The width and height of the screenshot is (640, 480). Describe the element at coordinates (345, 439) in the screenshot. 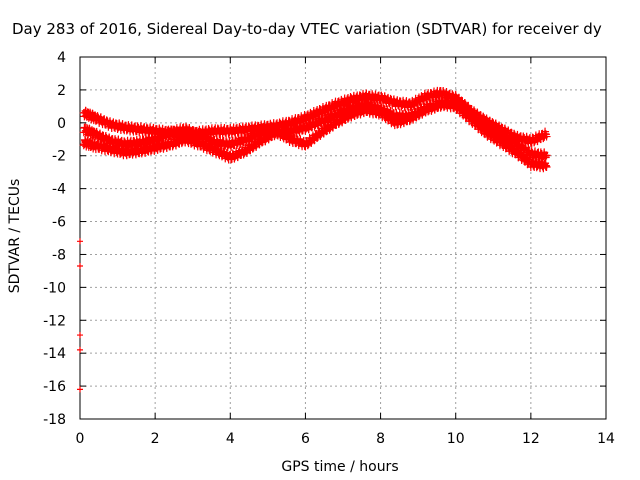

I see `x-tick-labels: 0 2 4 6 8 10 12 14` at that location.